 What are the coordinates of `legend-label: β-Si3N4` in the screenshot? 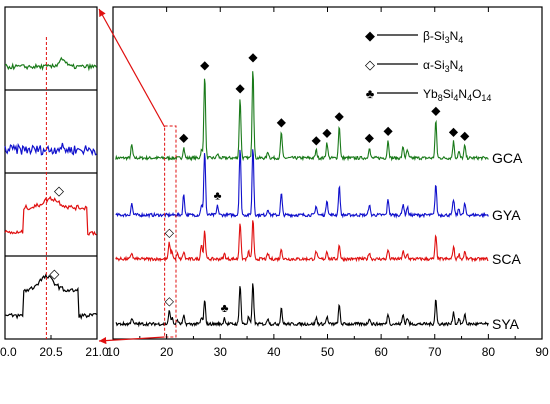 It's located at (443, 37).